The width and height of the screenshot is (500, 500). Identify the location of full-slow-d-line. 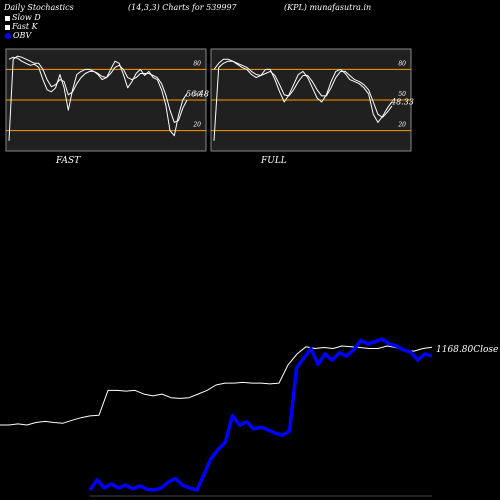
(303, 100).